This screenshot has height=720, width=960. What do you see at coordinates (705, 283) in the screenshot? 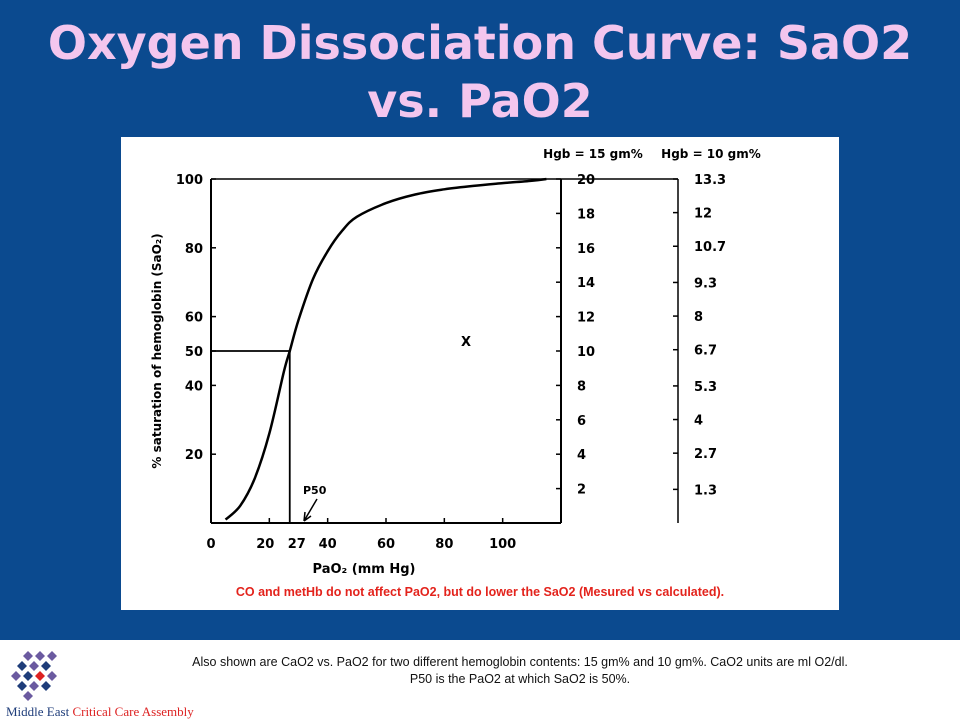
I see `hgb10-tick-label: 9.3` at bounding box center [705, 283].